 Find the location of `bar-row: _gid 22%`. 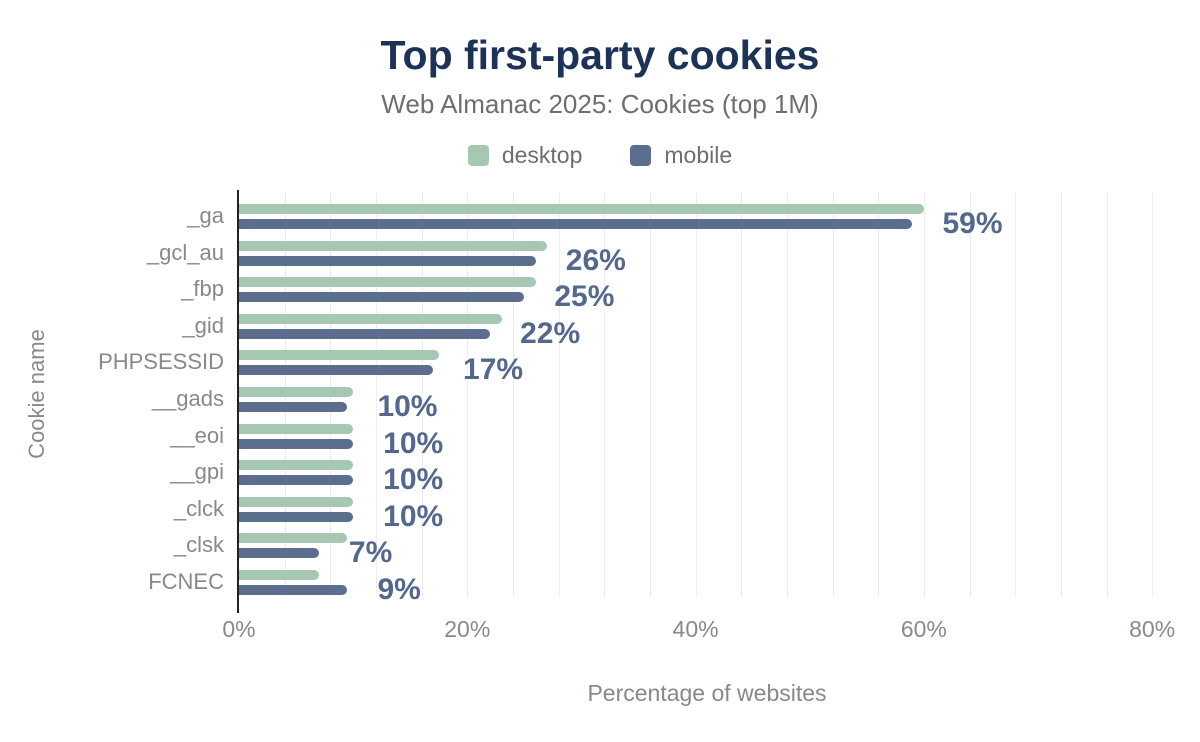

bar-row: _gid 22% is located at coordinates (678, 326).